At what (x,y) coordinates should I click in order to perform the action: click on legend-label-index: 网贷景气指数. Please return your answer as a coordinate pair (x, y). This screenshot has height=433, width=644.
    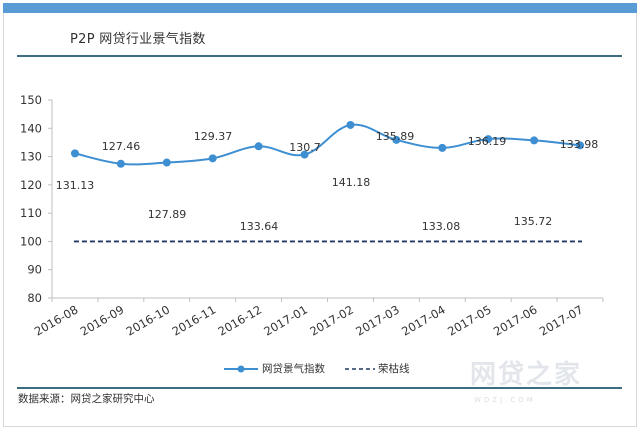
    Looking at the image, I should click on (293, 369).